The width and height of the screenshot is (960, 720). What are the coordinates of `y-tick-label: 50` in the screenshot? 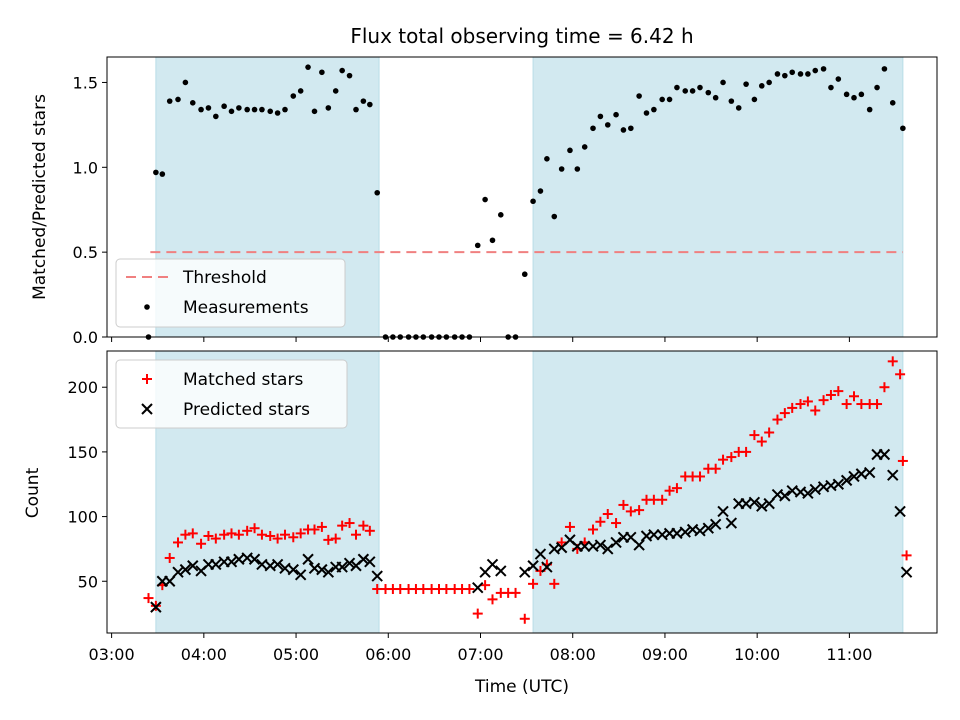 It's located at (88, 581).